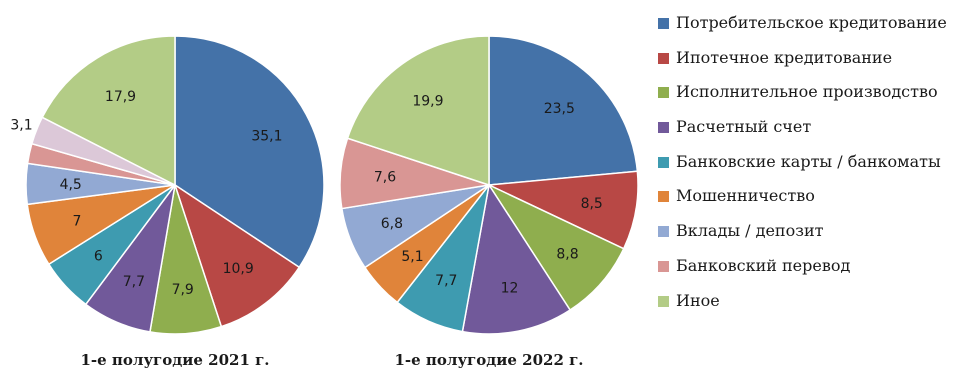  I want to click on legend-item: Расчетный счет, so click(802, 127).